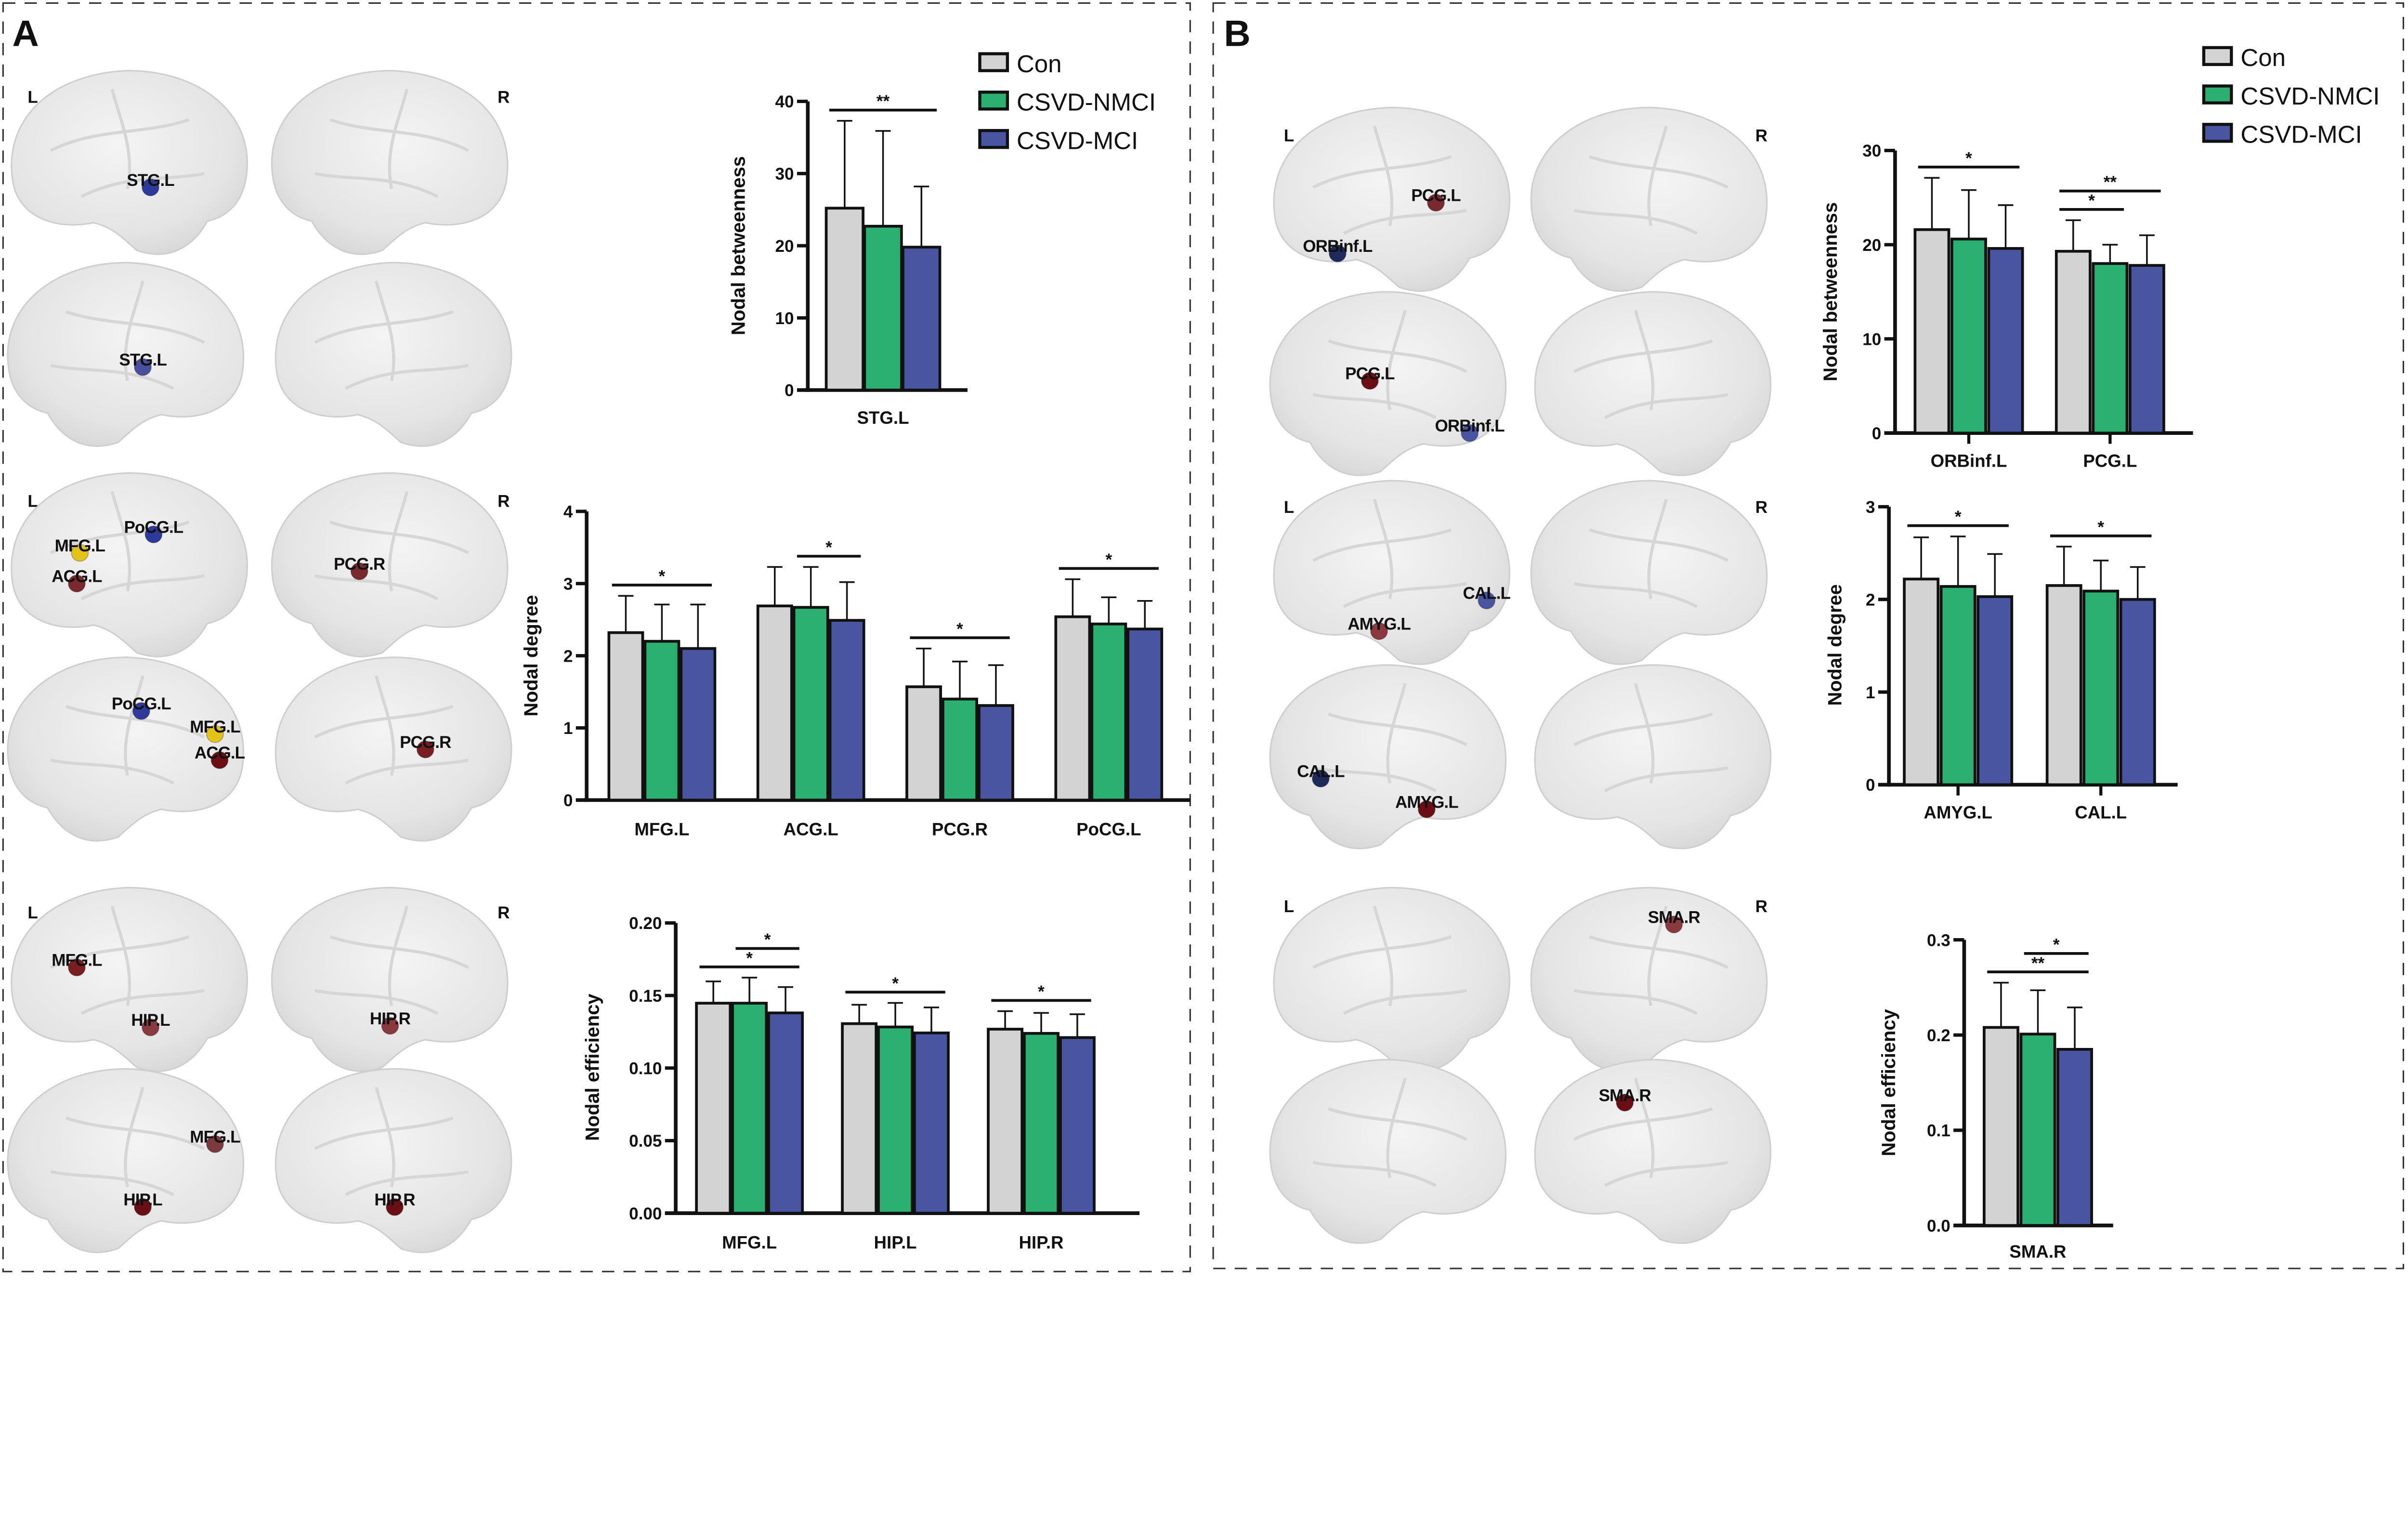  What do you see at coordinates (2037, 1252) in the screenshot?
I see `x-category-label: SMA.R` at bounding box center [2037, 1252].